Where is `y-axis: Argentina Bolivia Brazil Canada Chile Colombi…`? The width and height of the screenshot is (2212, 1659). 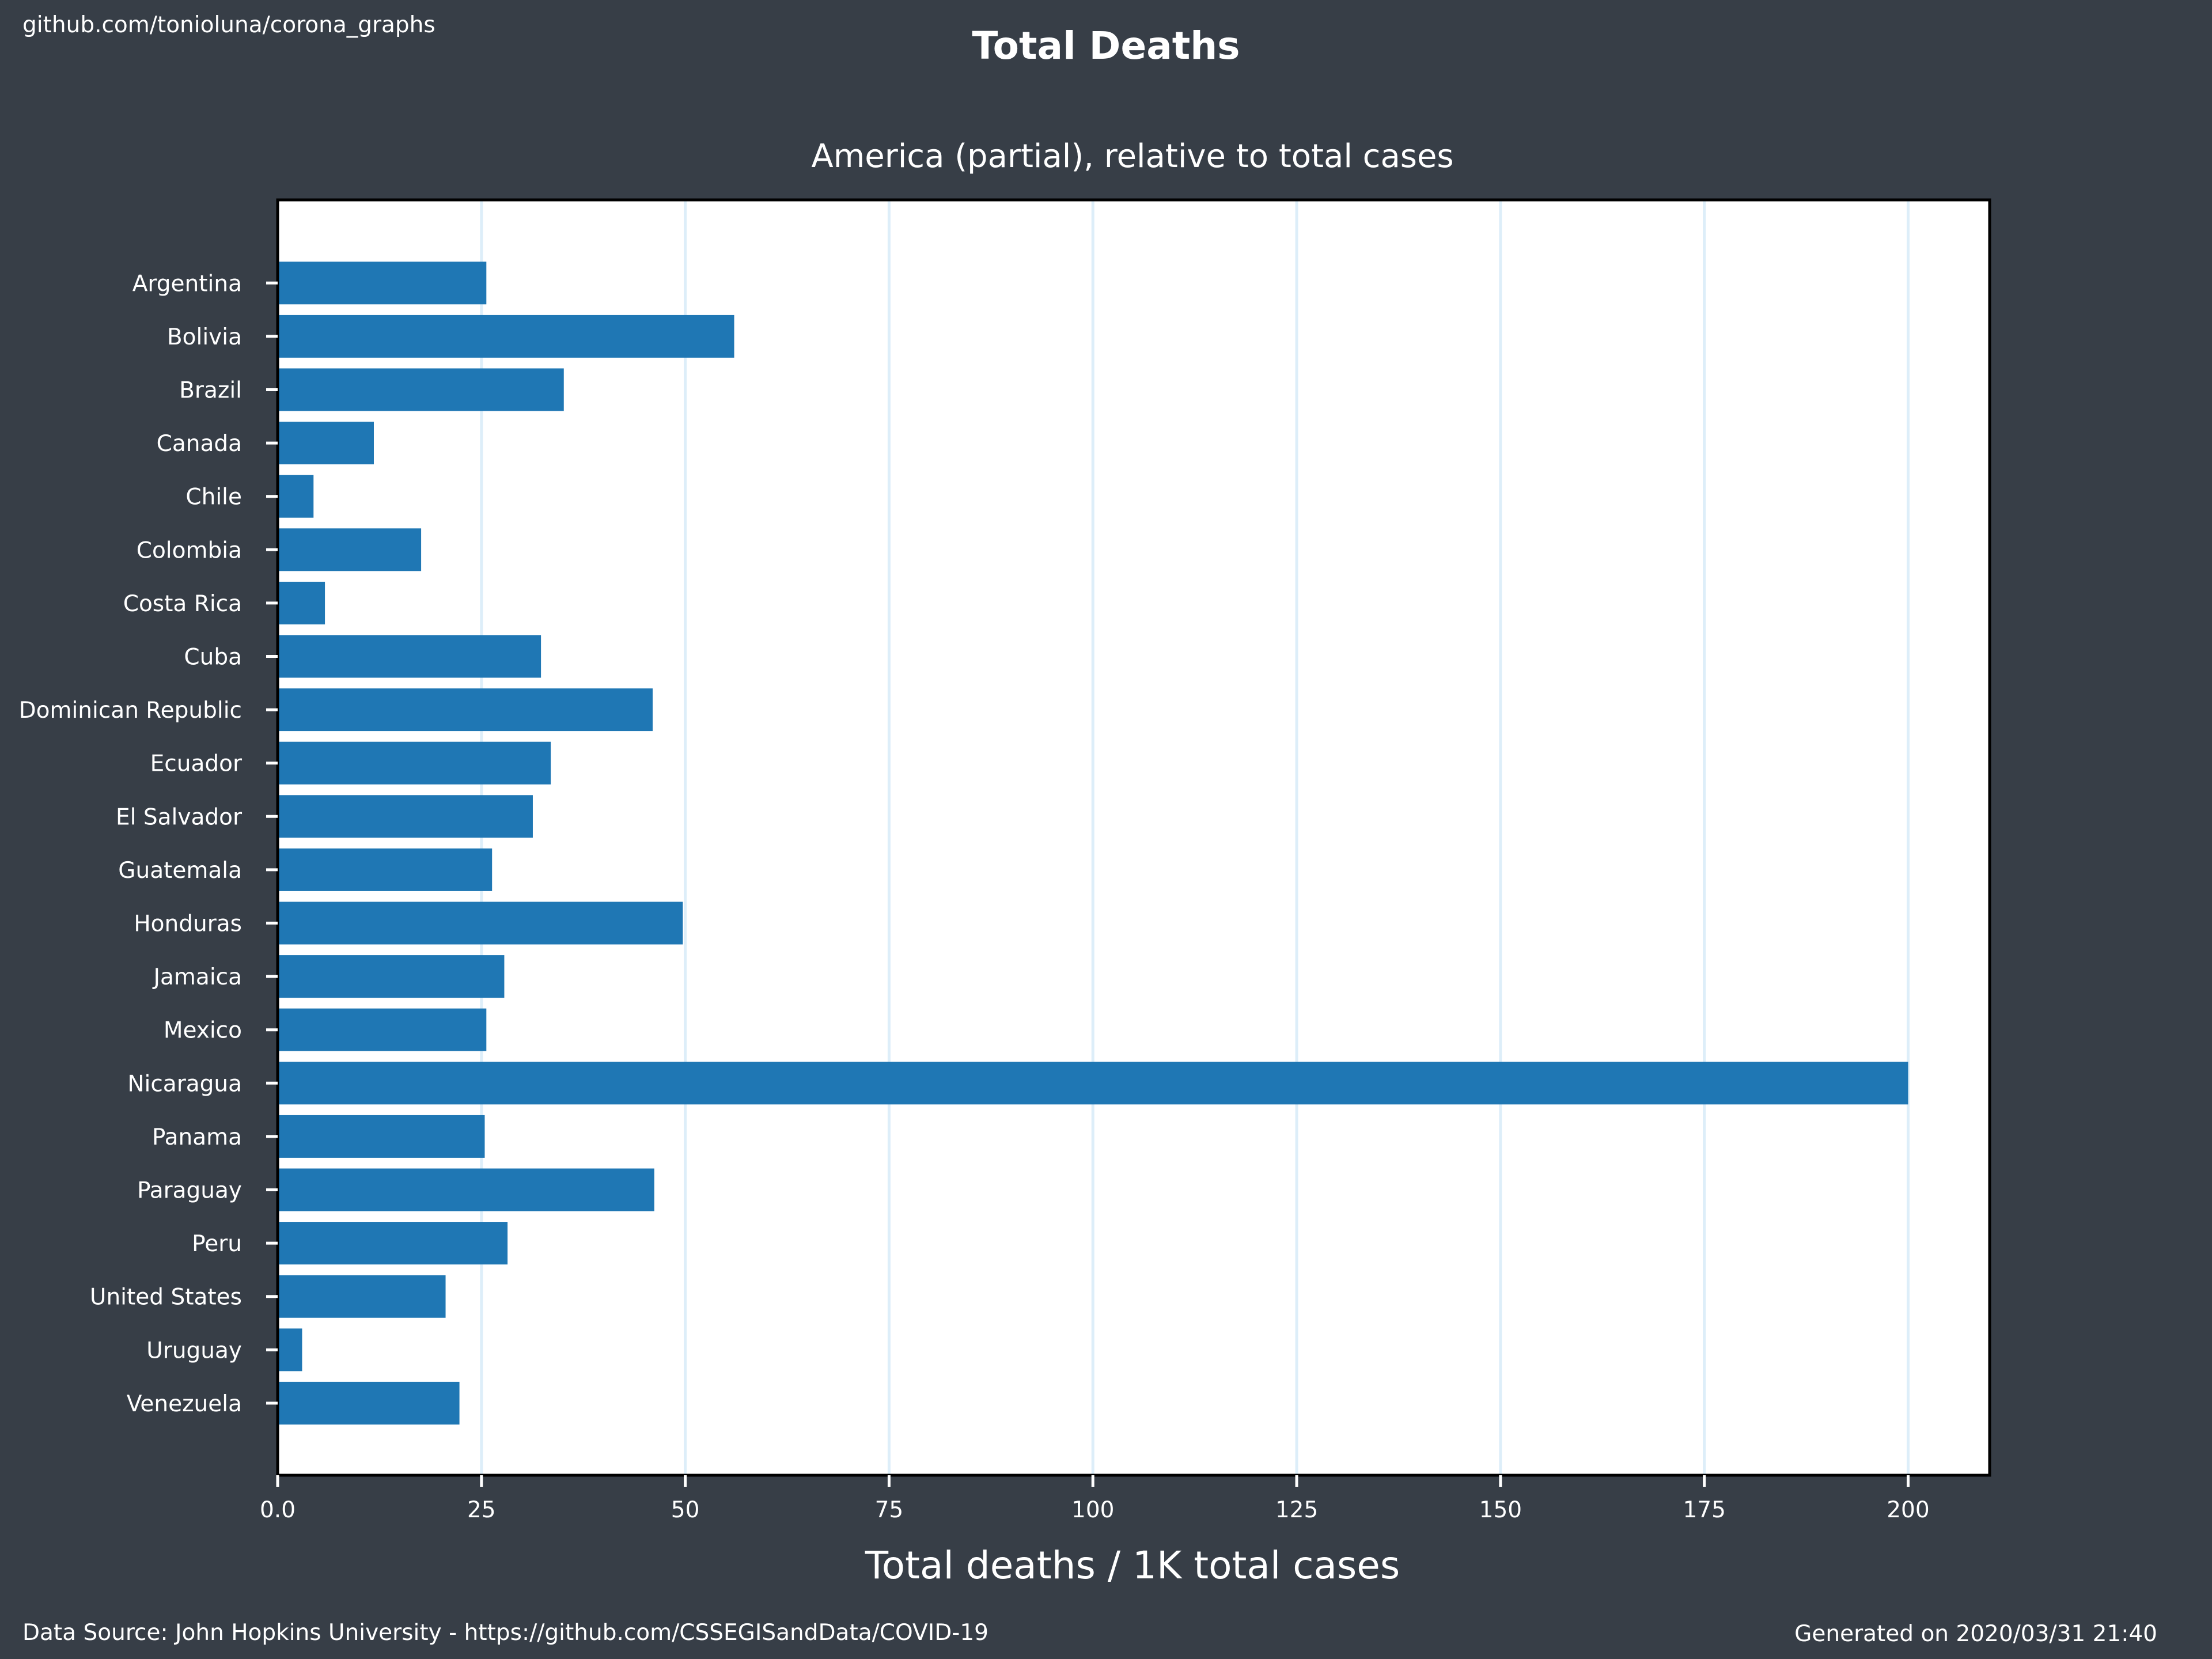
y-axis: Argentina Bolivia Brazil Canada Chile Colombi… is located at coordinates (148, 844).